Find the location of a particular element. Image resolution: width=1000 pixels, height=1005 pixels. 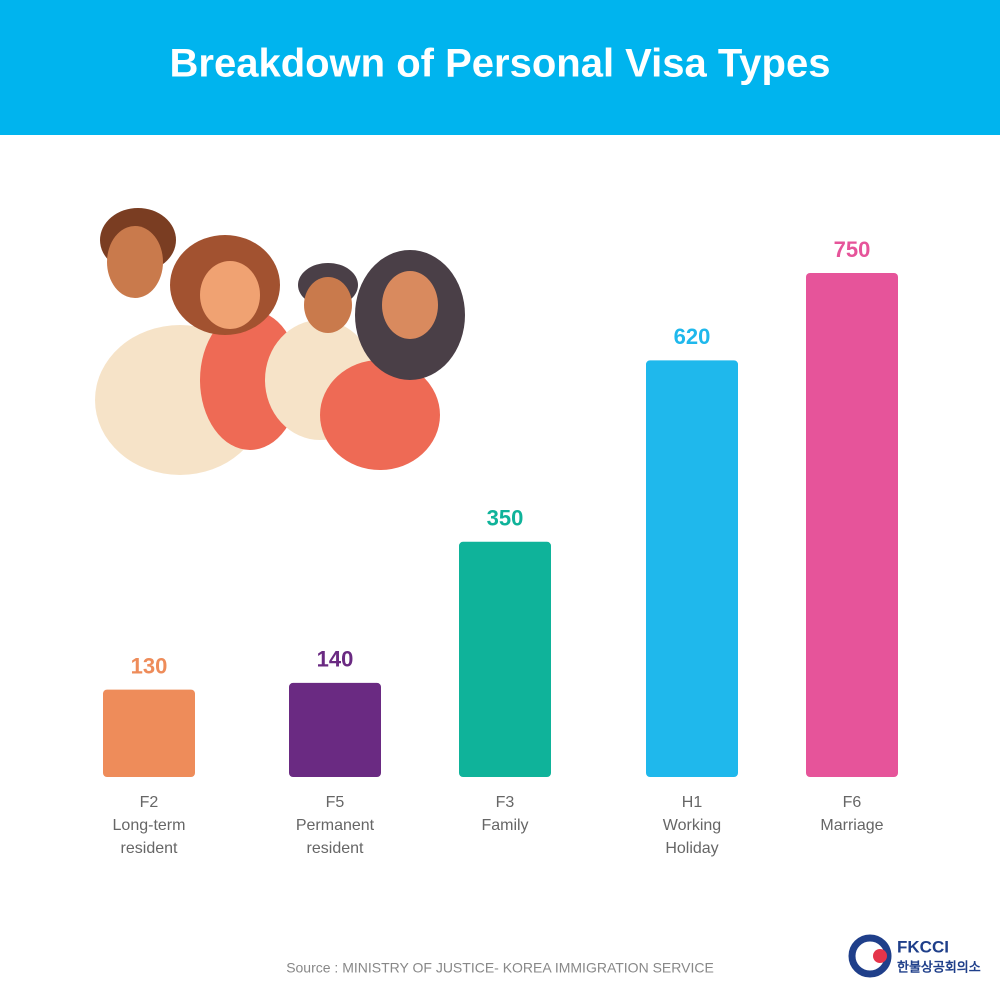

value-label: 620 is located at coordinates (692, 336).